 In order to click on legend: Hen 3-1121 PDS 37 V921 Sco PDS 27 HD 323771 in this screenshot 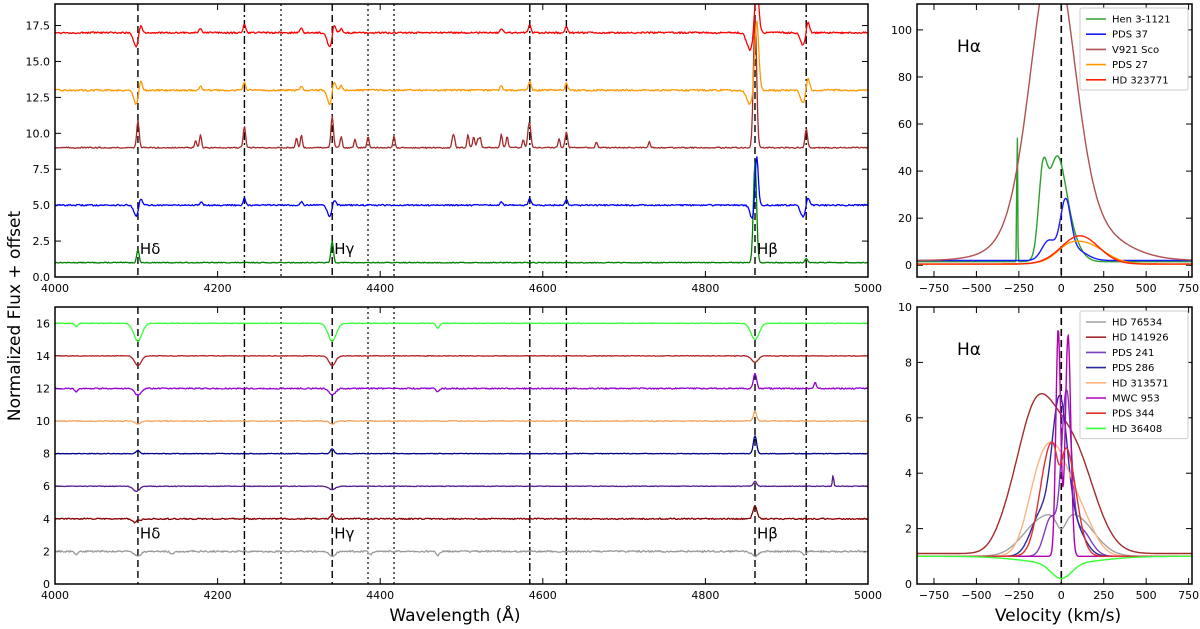, I will do `click(1134, 49)`.